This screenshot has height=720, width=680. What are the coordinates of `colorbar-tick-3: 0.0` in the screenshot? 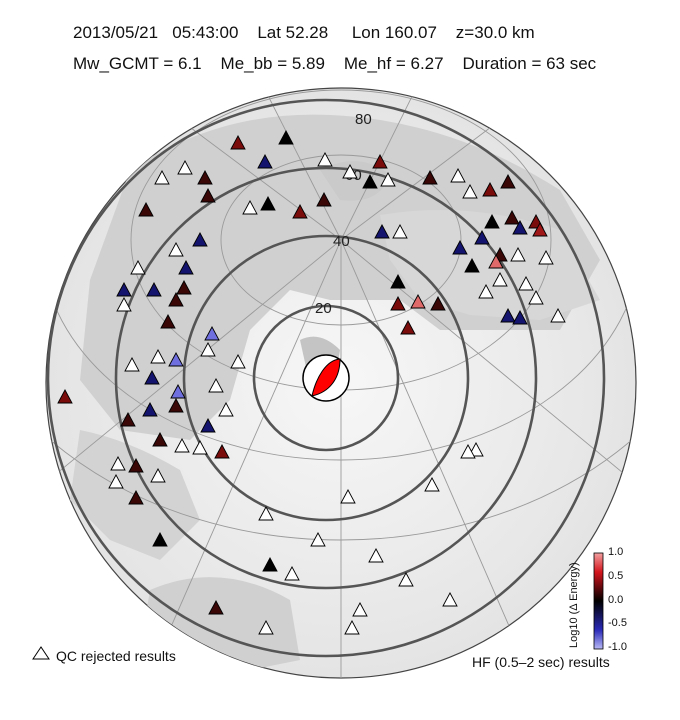 It's located at (616, 600).